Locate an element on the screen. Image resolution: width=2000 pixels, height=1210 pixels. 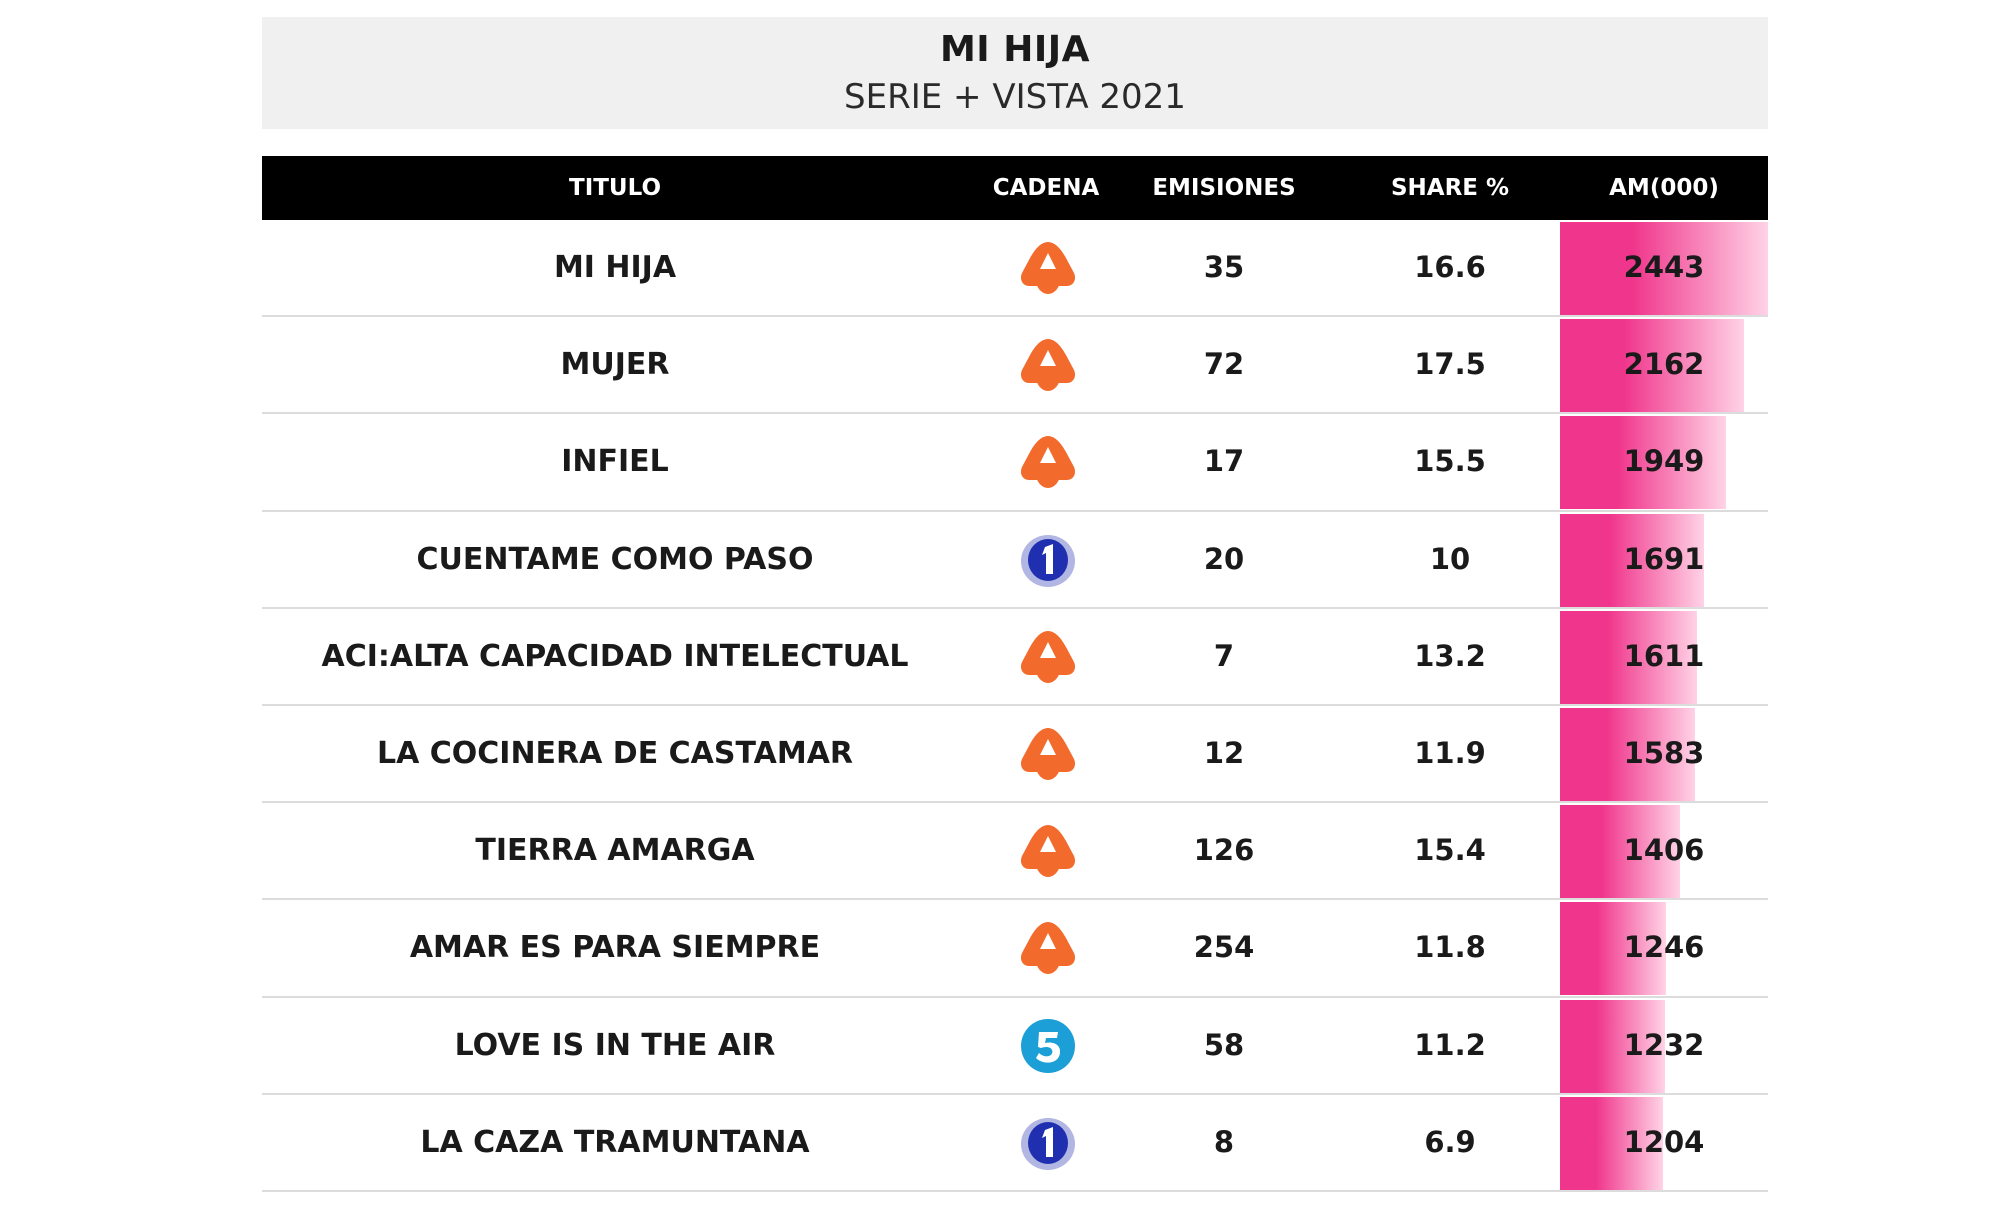
table-row: INFIEL 17 15.5 1949 is located at coordinates (1015, 463).